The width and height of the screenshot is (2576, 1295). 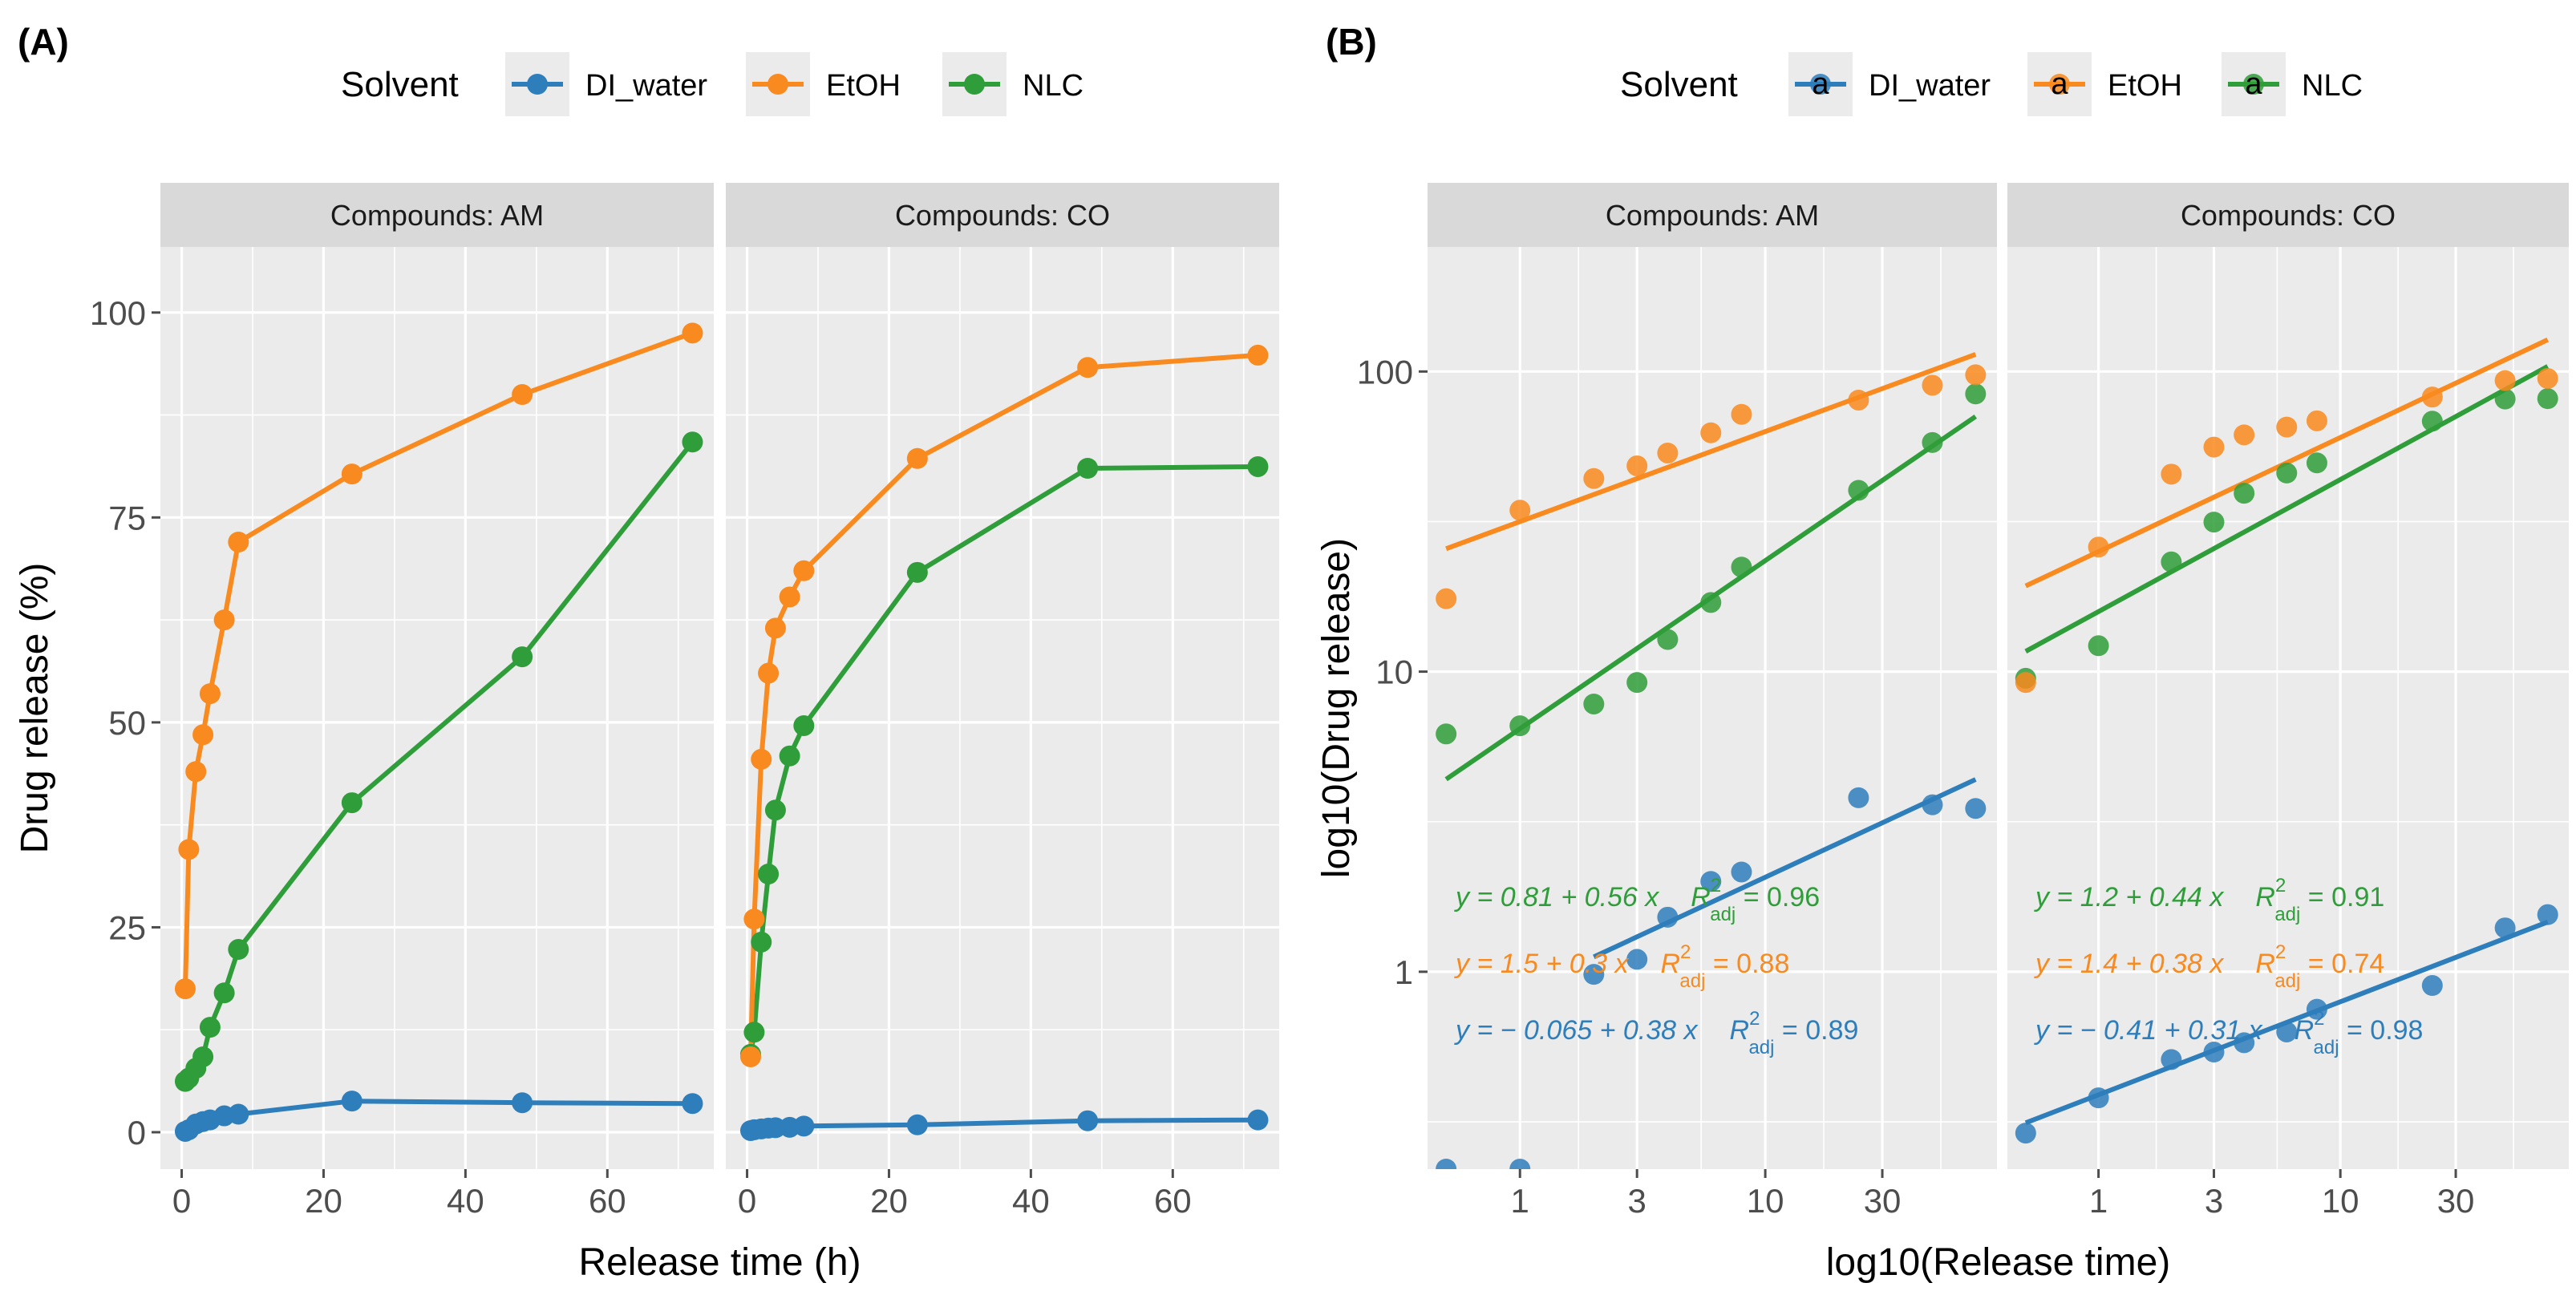 I want to click on legend-key-nlc: a, so click(x=2254, y=84).